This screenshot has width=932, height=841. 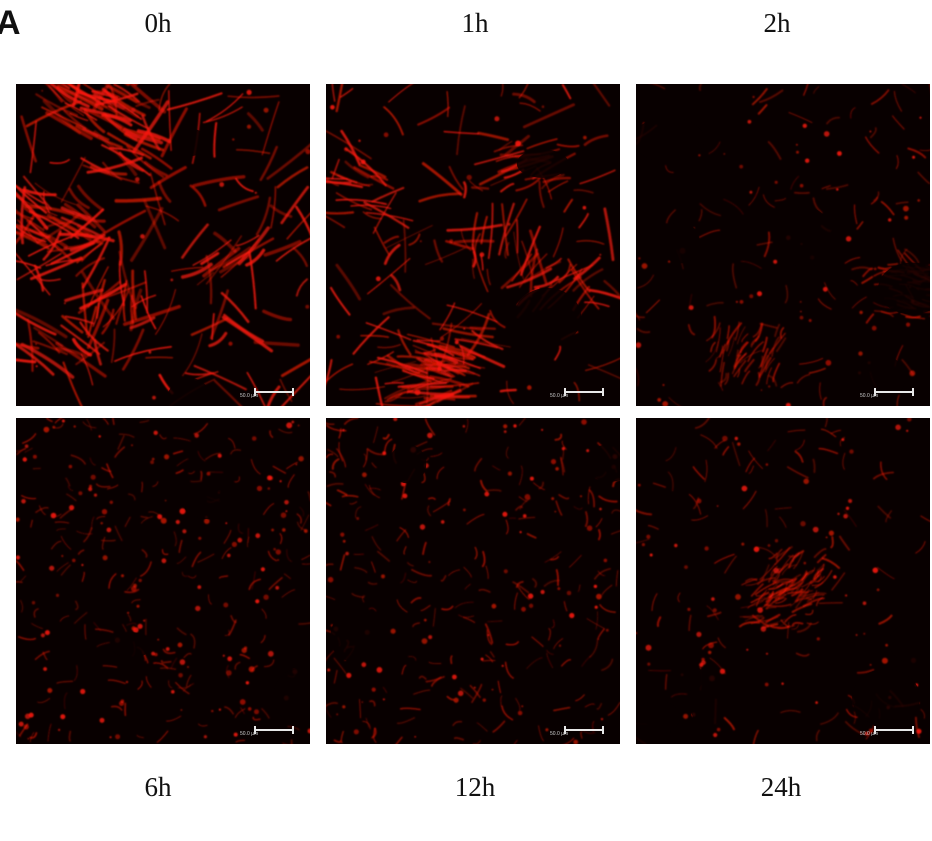 What do you see at coordinates (475, 23) in the screenshot?
I see `label-1h: 1h` at bounding box center [475, 23].